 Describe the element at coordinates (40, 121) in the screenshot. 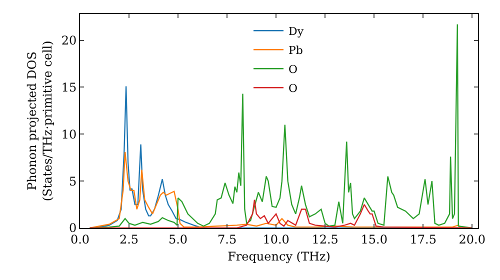

I see `y-axis-title: Phonon projected DOS (States/THz·primitive cell)` at that location.